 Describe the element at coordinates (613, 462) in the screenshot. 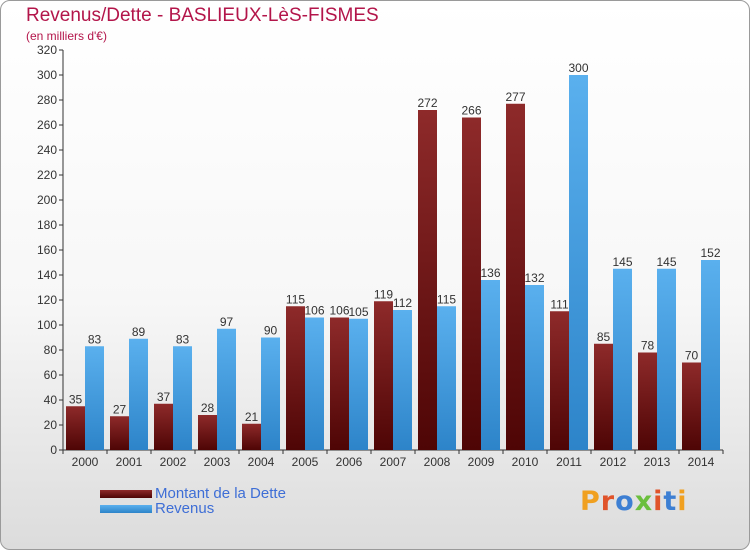

I see `x-tick-label: 2012` at that location.